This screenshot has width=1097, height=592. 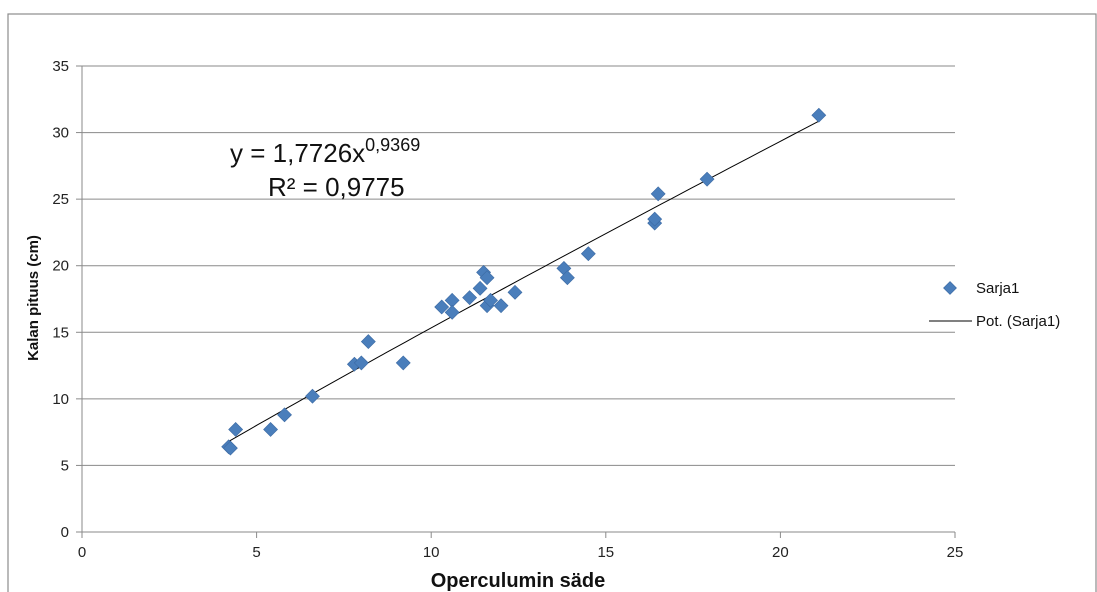 I want to click on x-tick-label: 20, so click(x=780, y=552).